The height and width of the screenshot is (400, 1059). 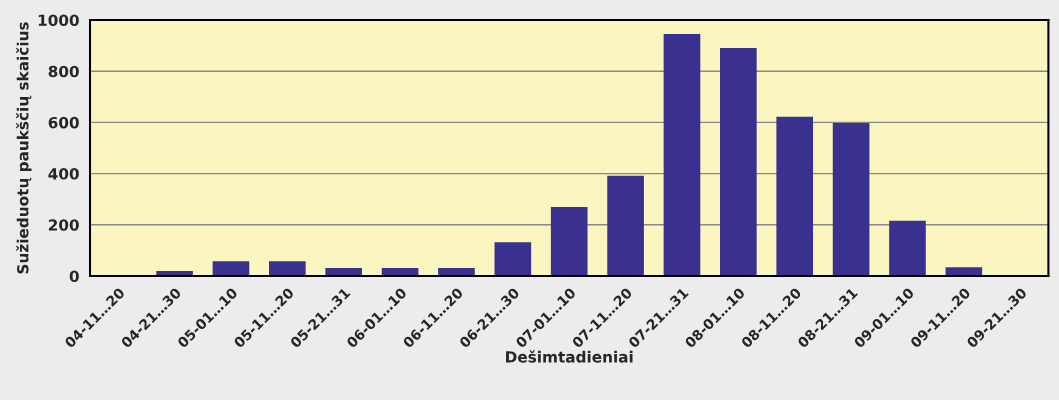 What do you see at coordinates (569, 356) in the screenshot?
I see `x-axis-title: Dešimtadieniai` at bounding box center [569, 356].